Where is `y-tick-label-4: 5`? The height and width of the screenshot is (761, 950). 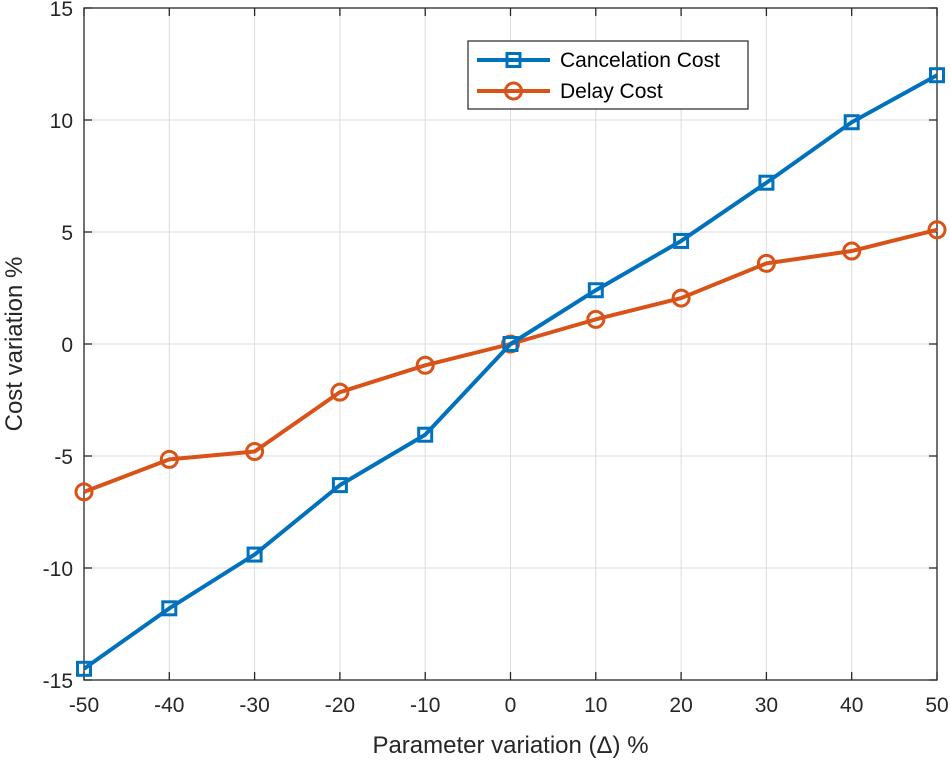 y-tick-label-4: 5 is located at coordinates (67, 233).